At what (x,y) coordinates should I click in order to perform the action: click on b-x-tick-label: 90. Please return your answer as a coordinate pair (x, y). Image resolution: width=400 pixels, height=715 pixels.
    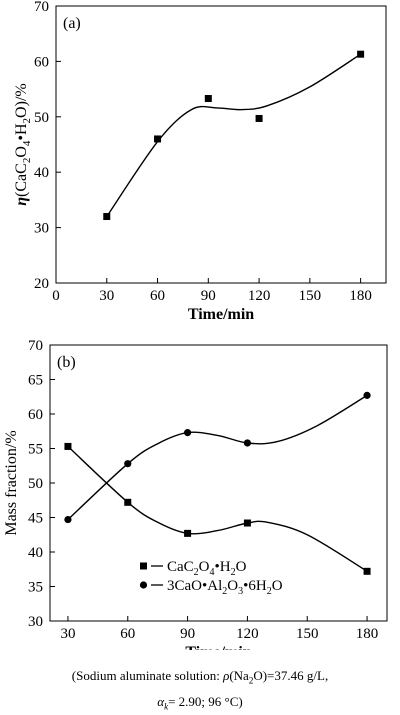
    Looking at the image, I should click on (187, 634).